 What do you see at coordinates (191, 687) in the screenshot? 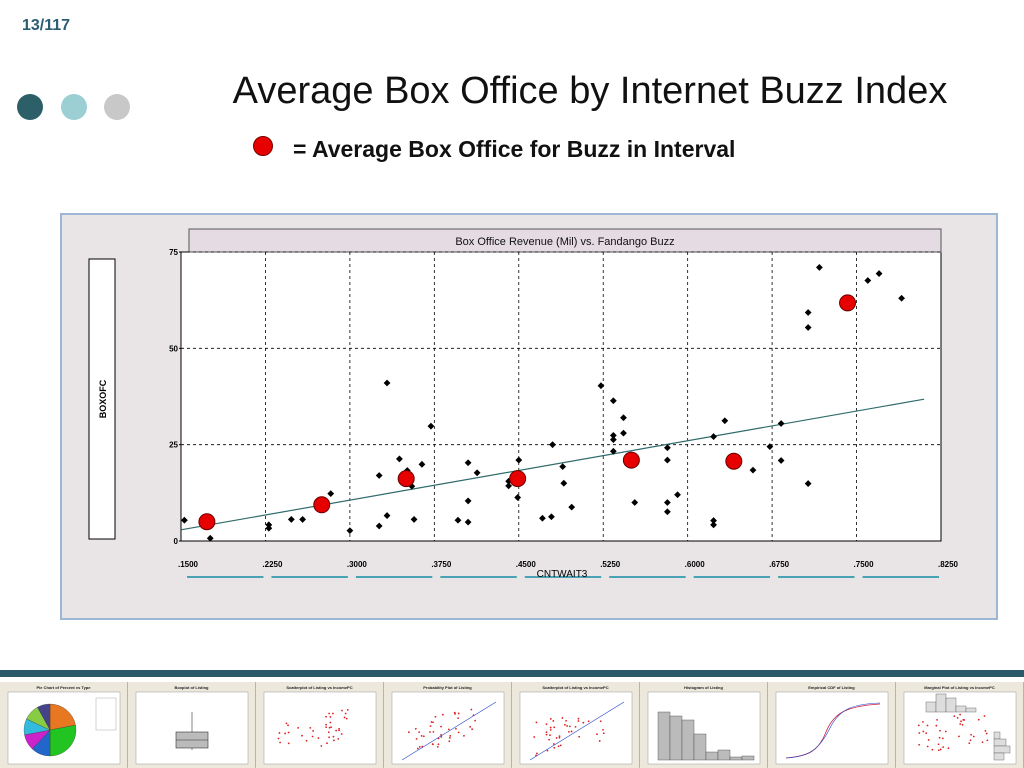
I see `thumbnail-title: Boxplot of Listing` at bounding box center [191, 687].